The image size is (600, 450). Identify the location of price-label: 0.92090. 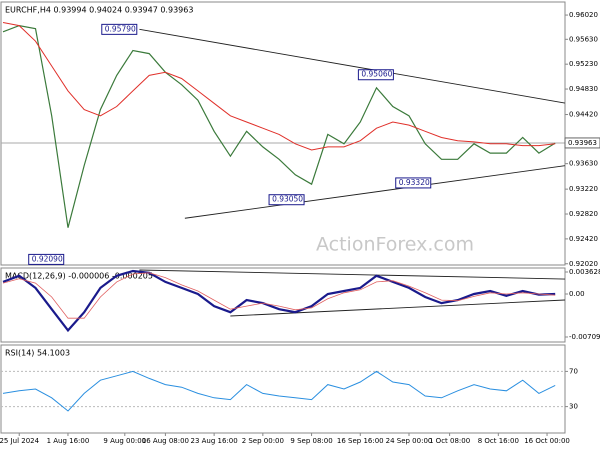
(47, 258).